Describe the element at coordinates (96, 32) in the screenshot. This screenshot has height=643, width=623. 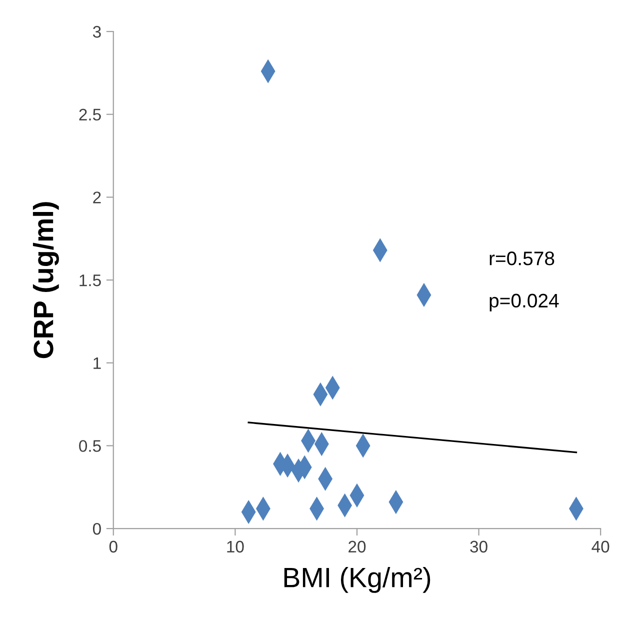
I see `y-tick-label: 3` at that location.